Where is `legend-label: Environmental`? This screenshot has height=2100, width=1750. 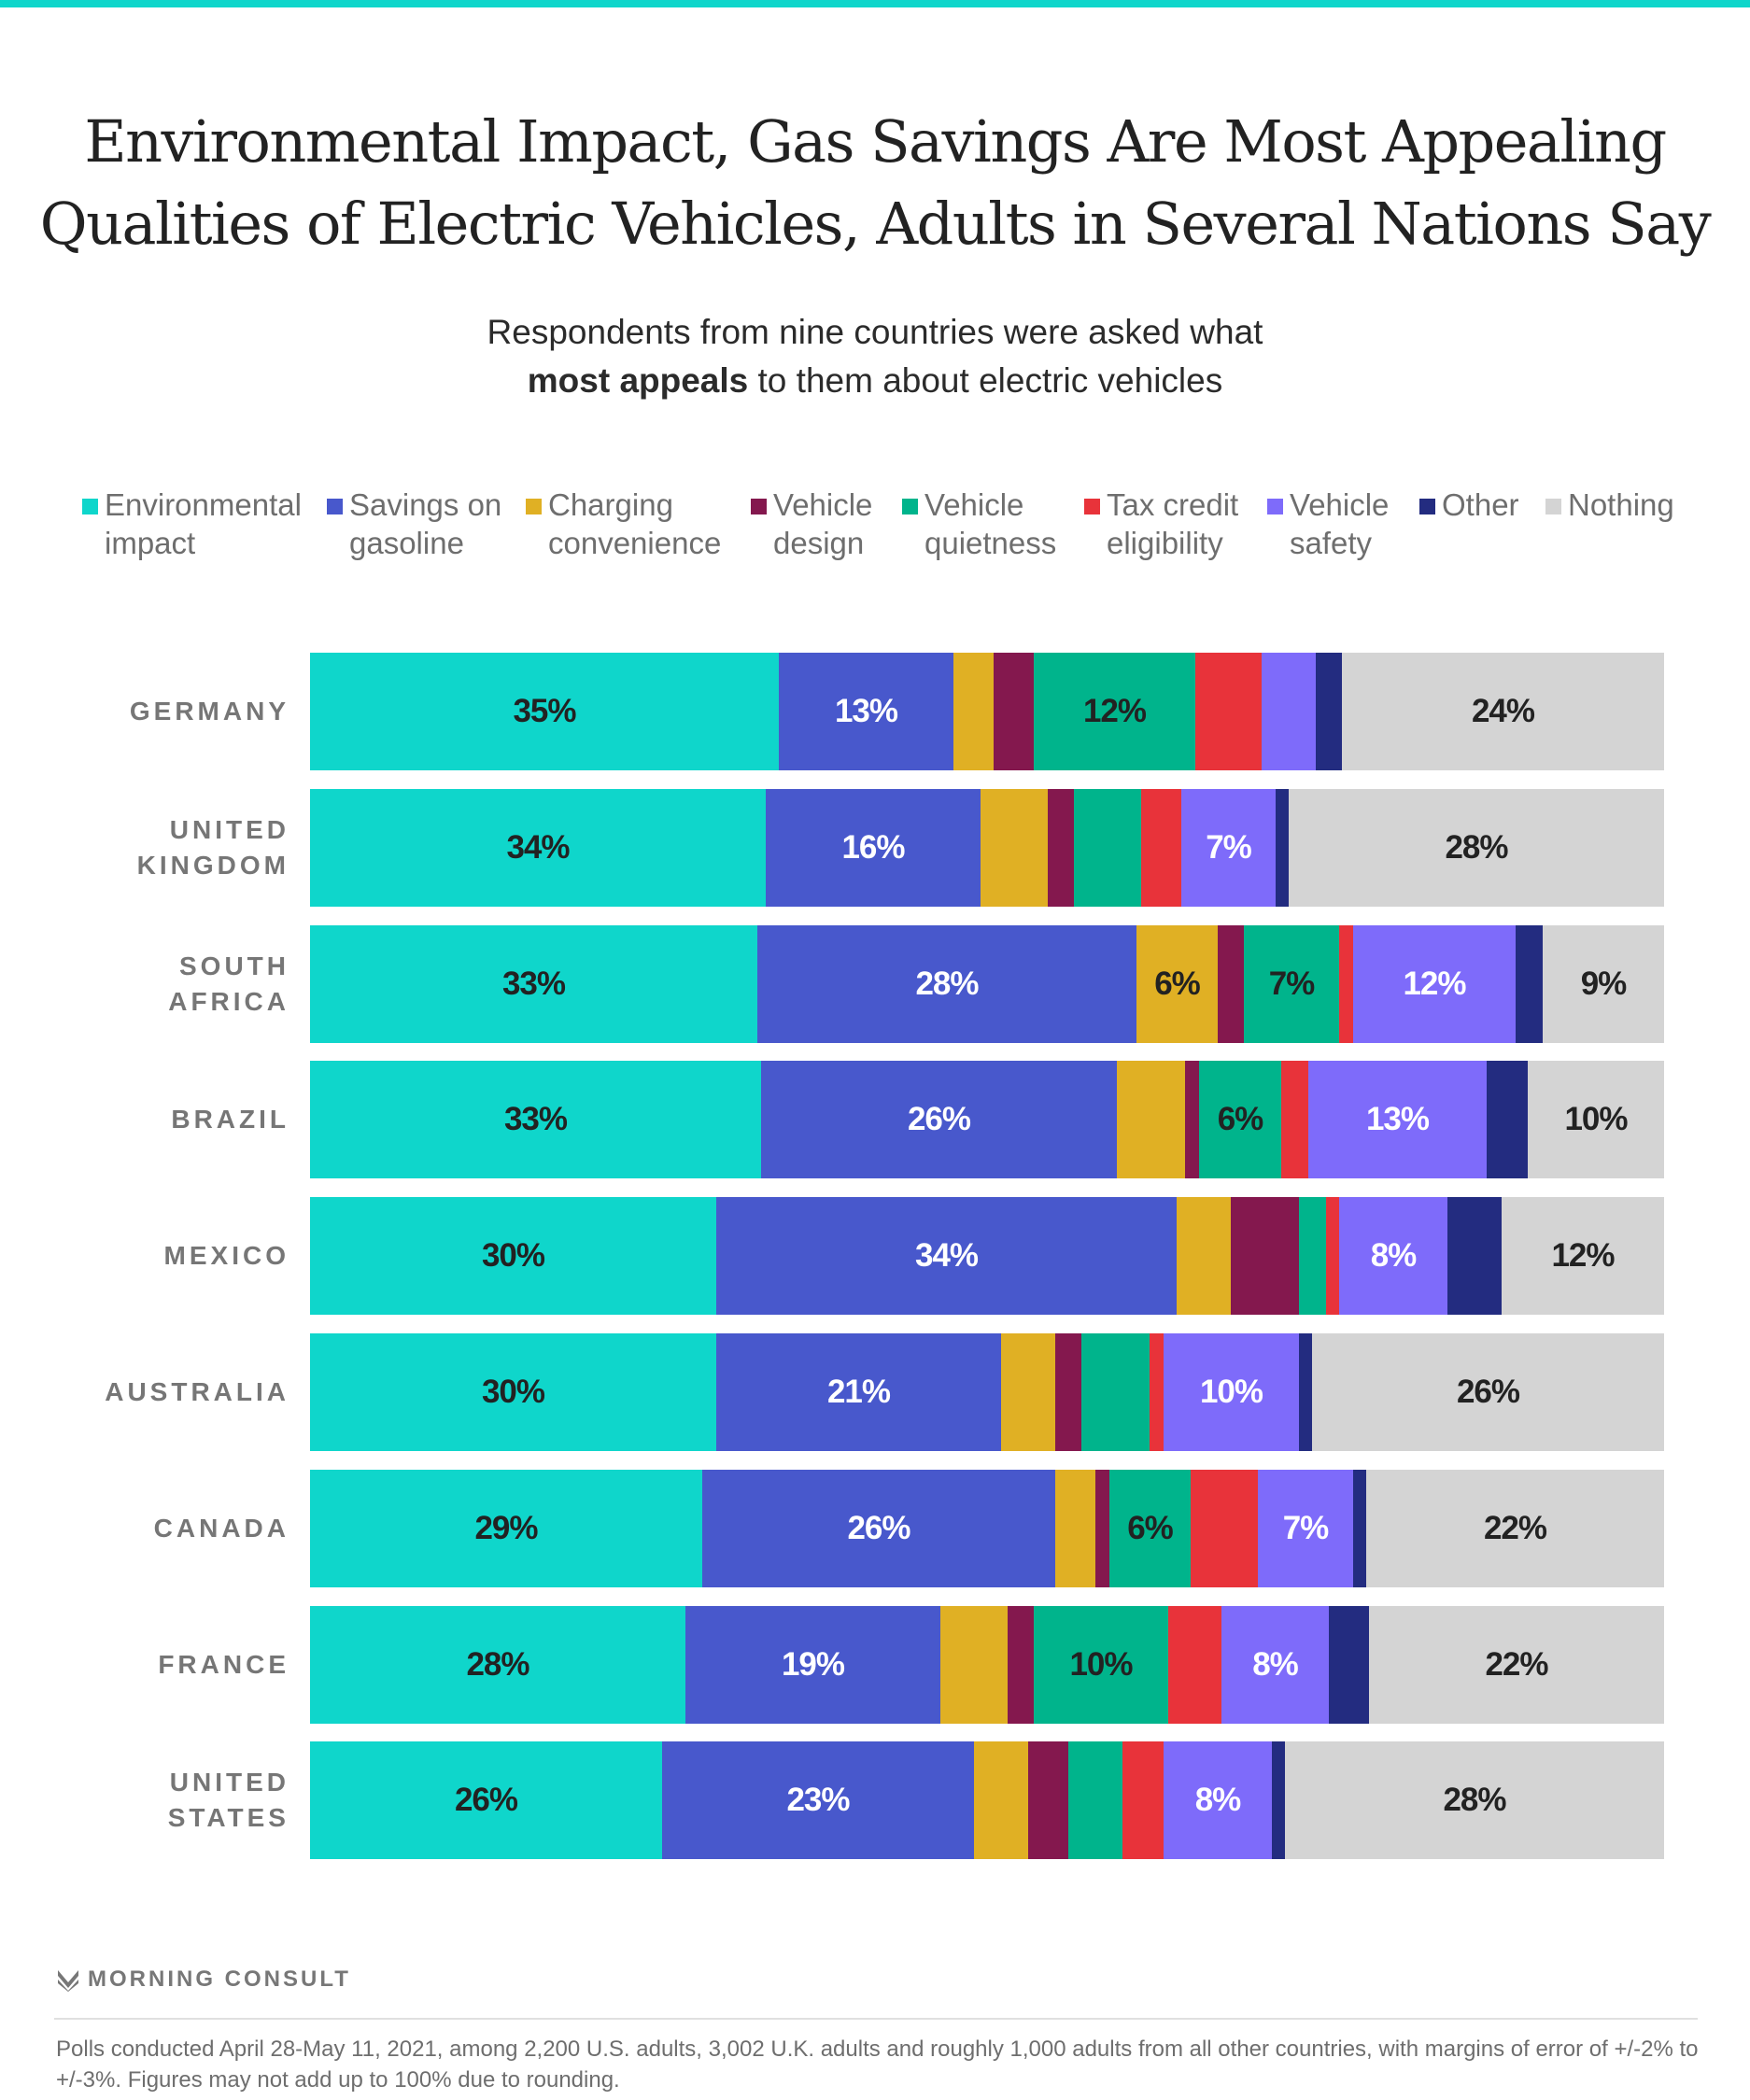 legend-label: Environmental is located at coordinates (204, 504).